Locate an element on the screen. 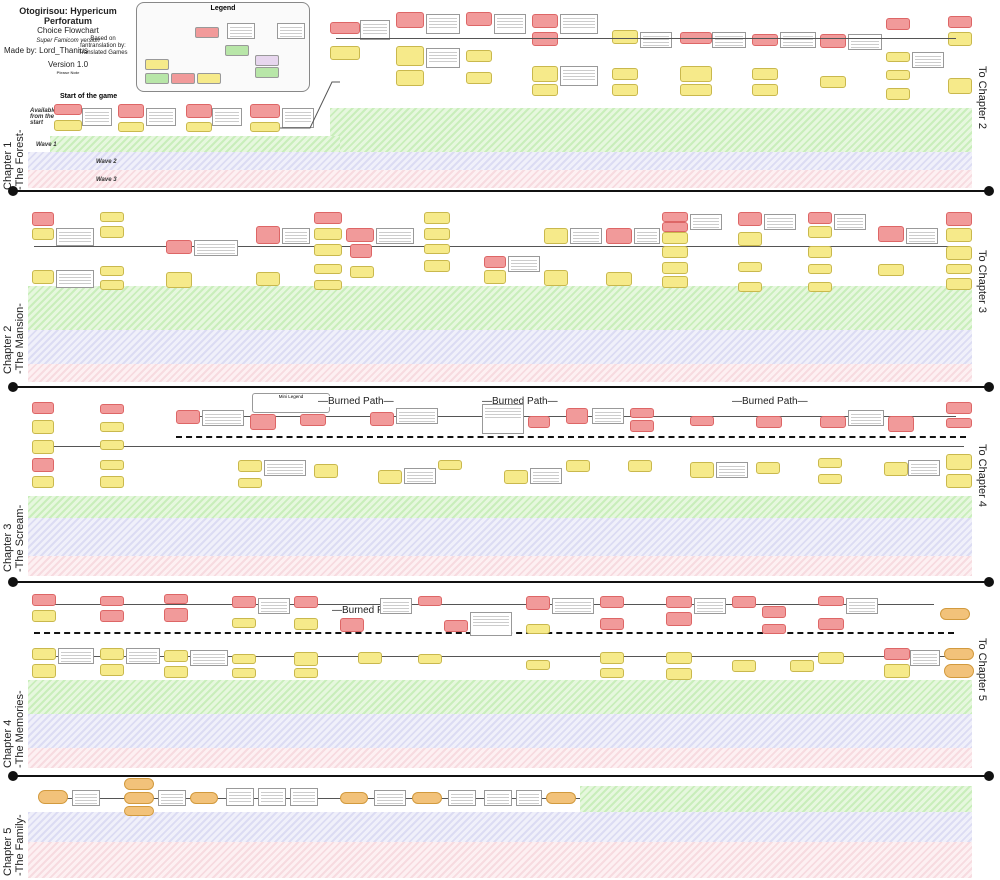 Image resolution: width=1000 pixels, height=880 pixels. ch5-band-green is located at coordinates (776, 799).